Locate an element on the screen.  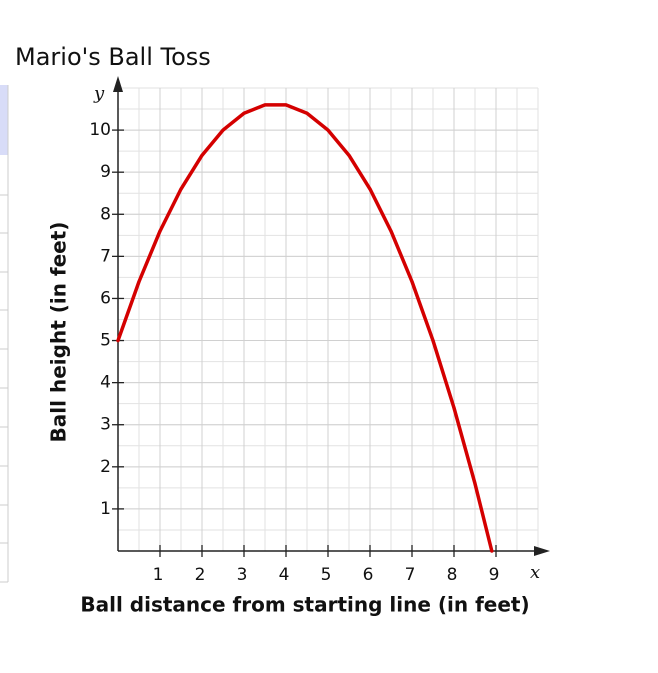
y-tick-label: 1 is located at coordinates (105, 509).